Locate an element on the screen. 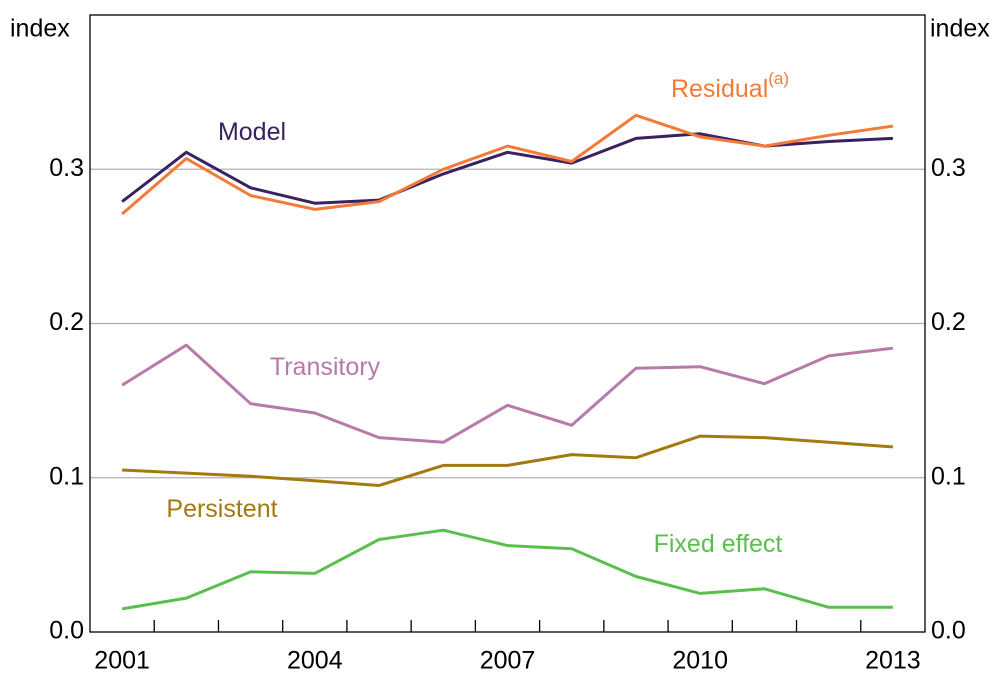 The height and width of the screenshot is (674, 1007). series-label: Residual(a) is located at coordinates (730, 85).